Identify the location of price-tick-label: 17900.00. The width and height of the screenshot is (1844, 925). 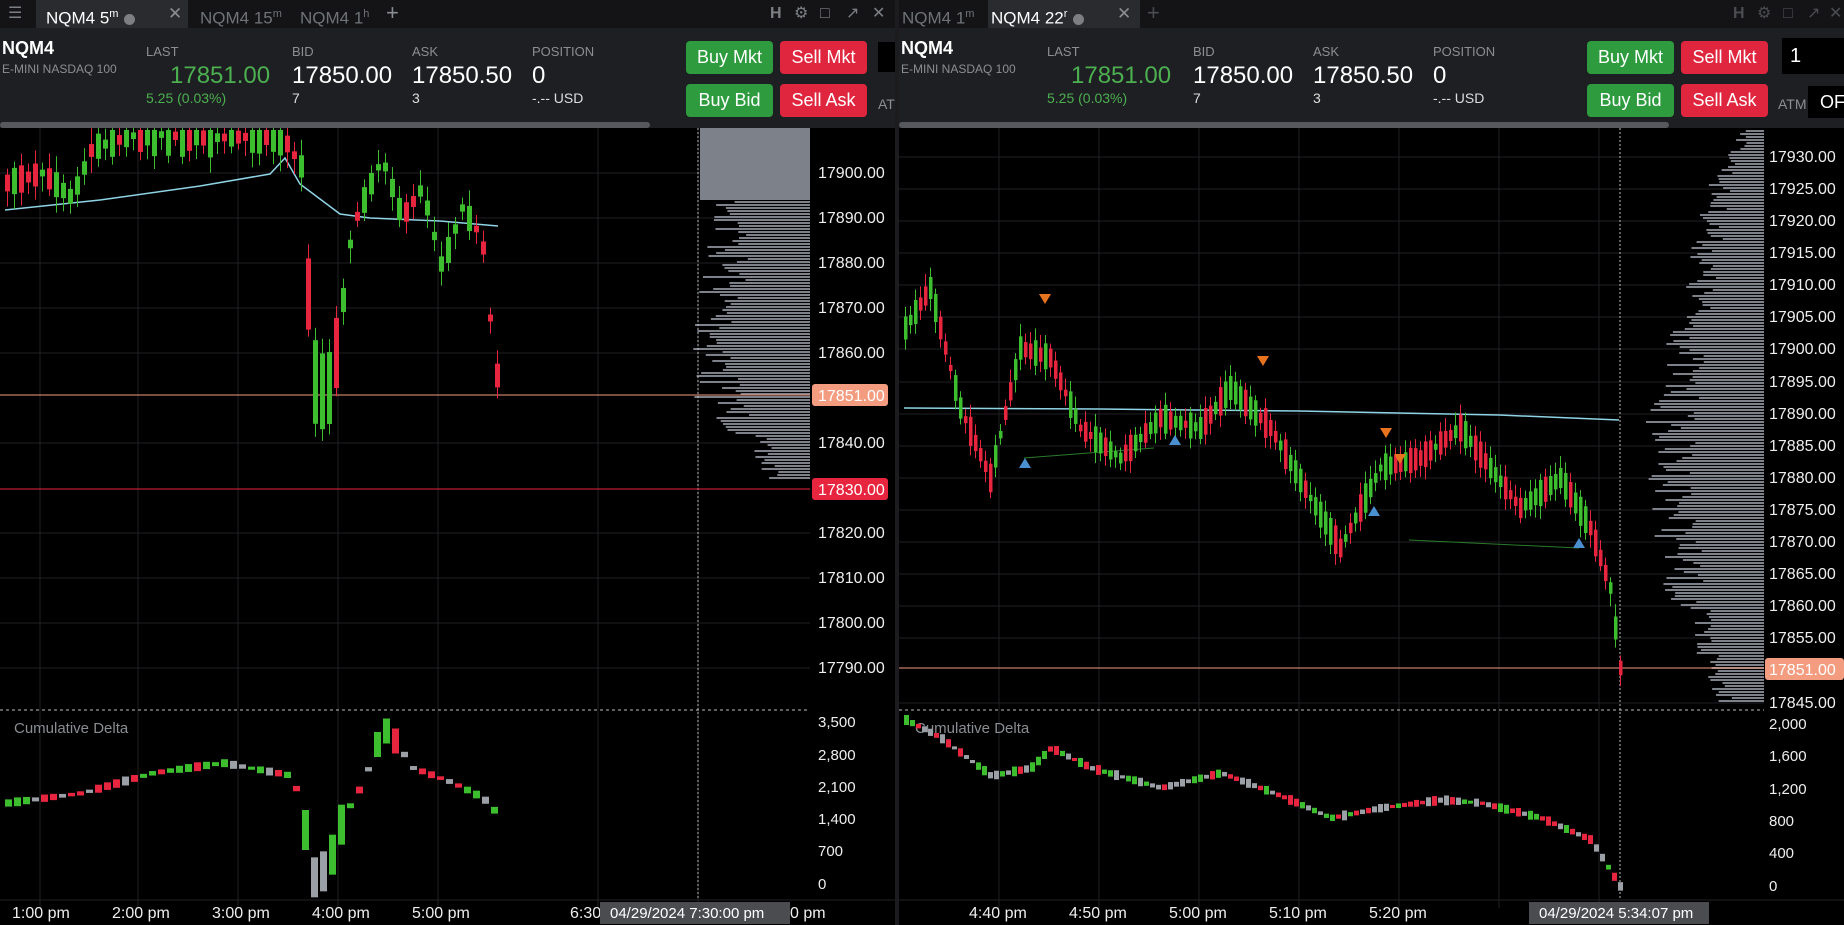
(851, 173).